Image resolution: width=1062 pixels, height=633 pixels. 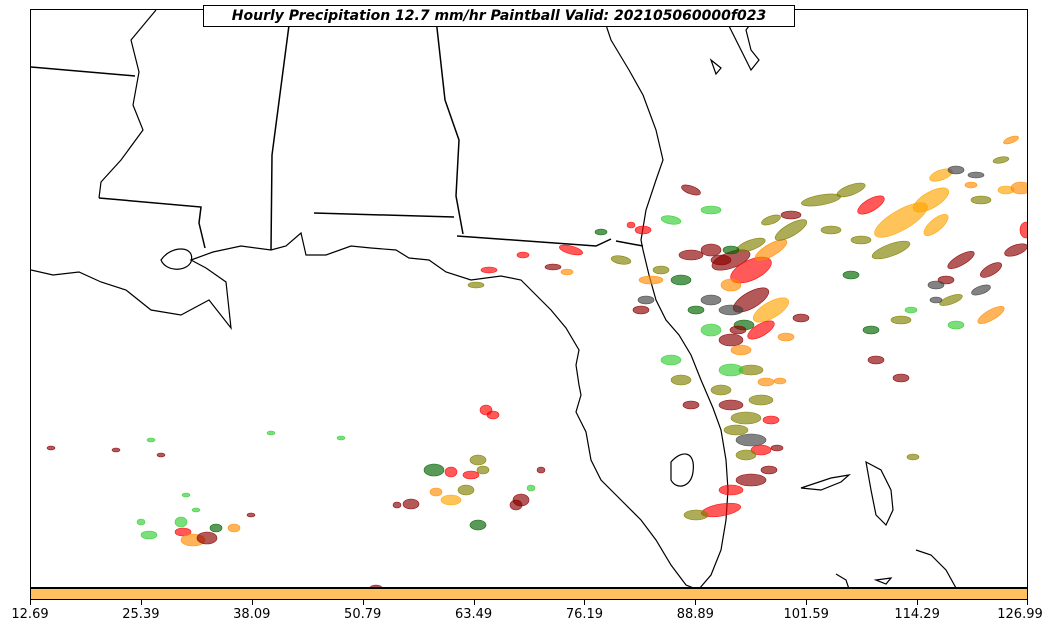 I want to click on colorbar-tick-label: 126.99, so click(x=1020, y=614).